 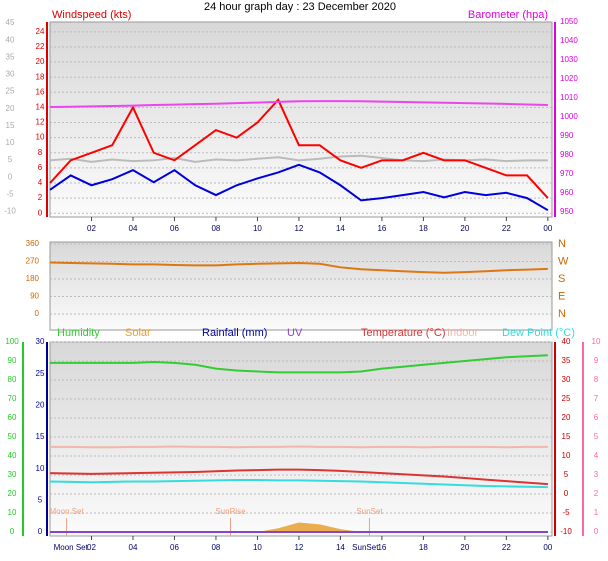 I want to click on y2-tick-label: 1010, so click(x=569, y=97).